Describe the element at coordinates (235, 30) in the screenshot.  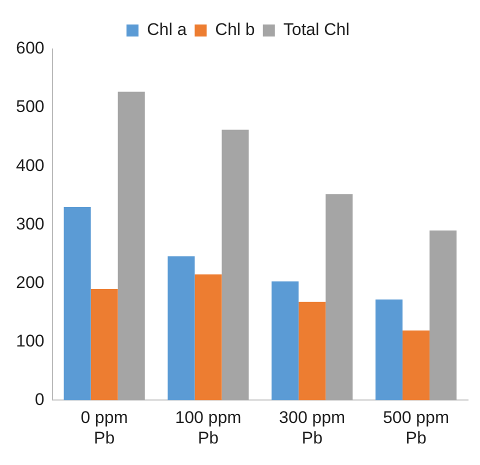
I see `legend-label: Chl b` at that location.